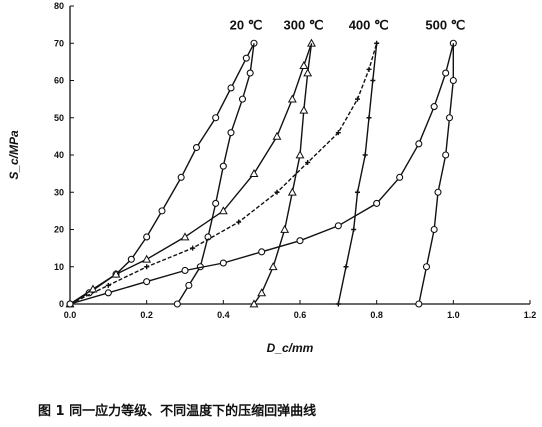 This screenshot has height=427, width=542. I want to click on x-axis-title: D_c/mm, so click(290, 348).